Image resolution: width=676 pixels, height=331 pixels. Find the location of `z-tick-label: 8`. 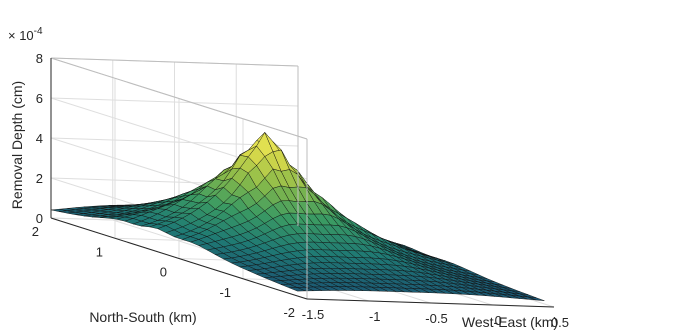

z-tick-label: 8 is located at coordinates (39, 58).